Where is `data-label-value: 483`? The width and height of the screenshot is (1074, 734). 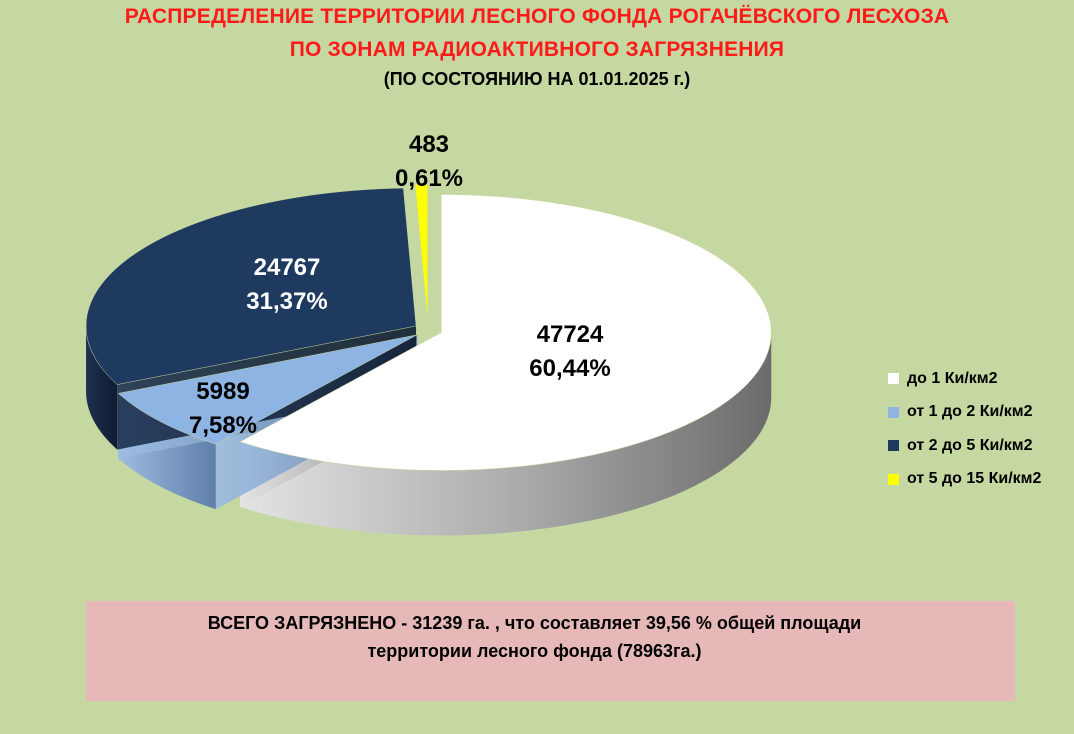
data-label-value: 483 is located at coordinates (429, 144).